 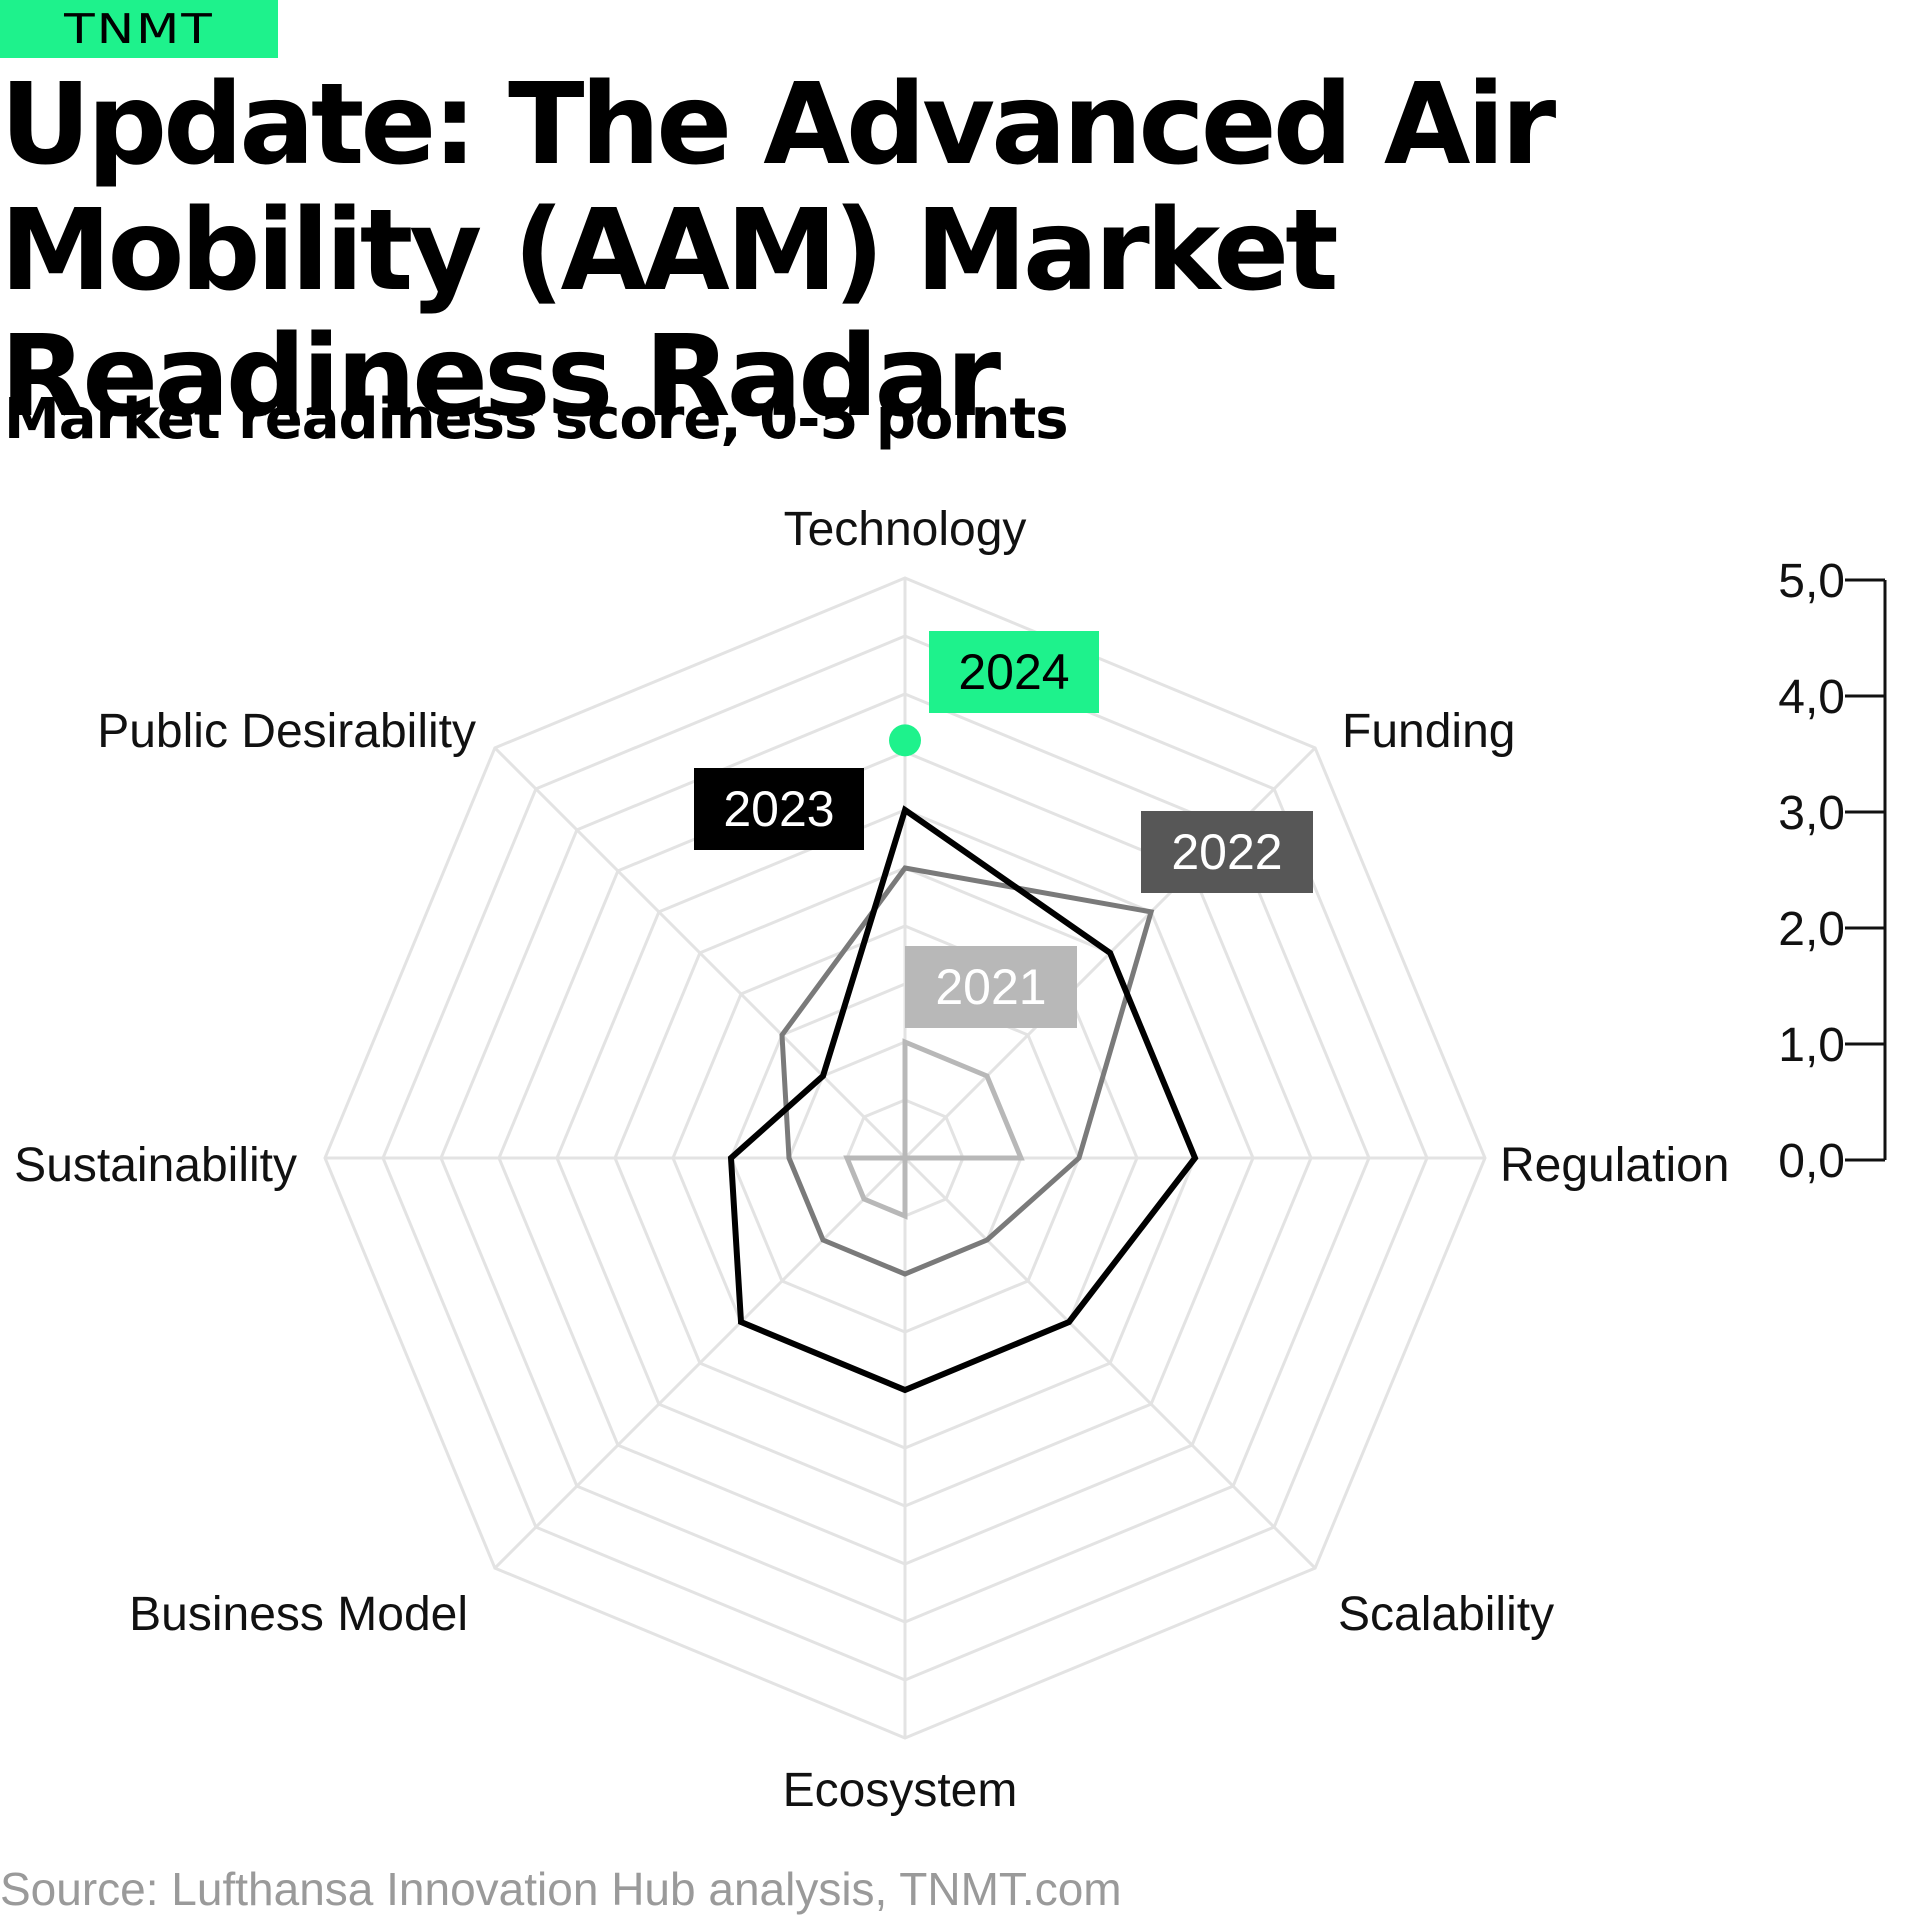 What do you see at coordinates (1832, 871) in the screenshot?
I see `scale-bar: 5,0 4,0 3,0 2,0 1,0 0,0` at bounding box center [1832, 871].